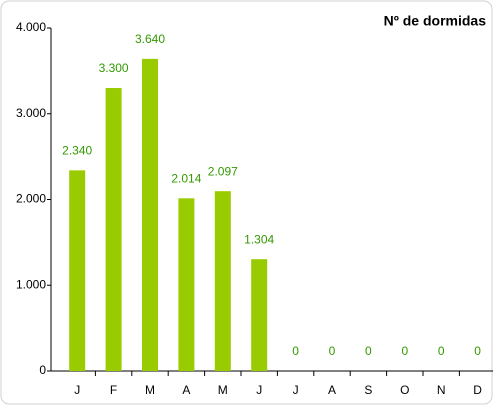  I want to click on value-label: 3.640, so click(150, 39).